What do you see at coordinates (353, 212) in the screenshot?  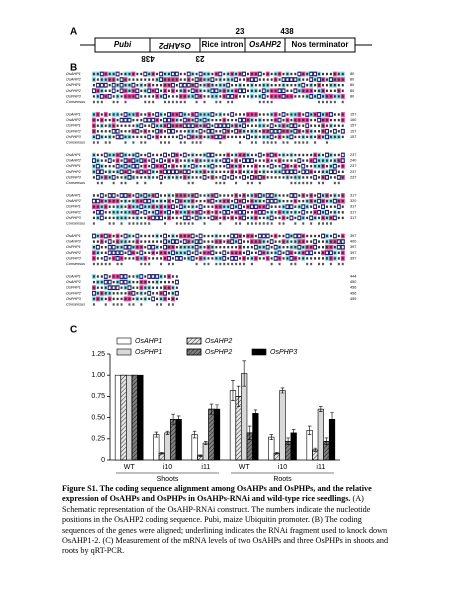 I see `end-position: 317` at bounding box center [353, 212].